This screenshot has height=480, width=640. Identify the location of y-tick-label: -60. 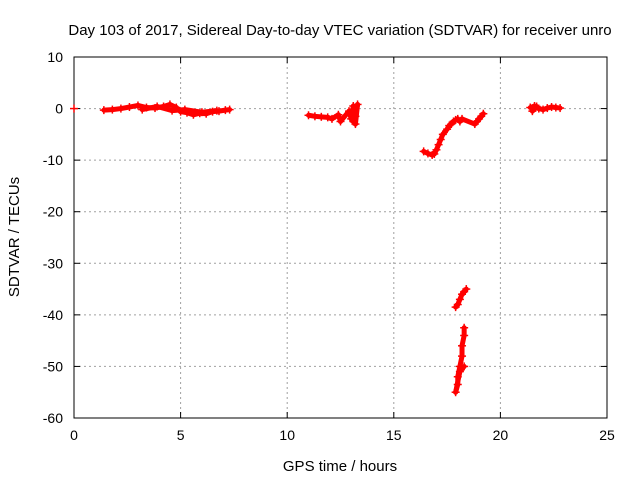
(53, 418).